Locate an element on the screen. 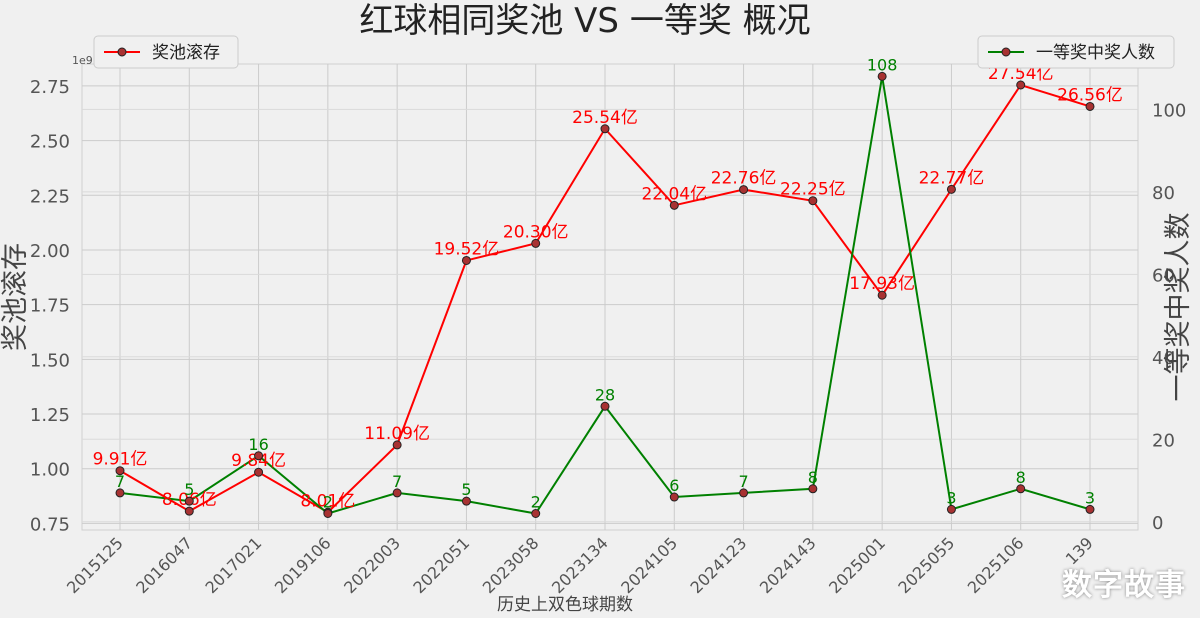 This screenshot has width=1200, height=618. y-right-tick-label: 0 is located at coordinates (1157, 523).